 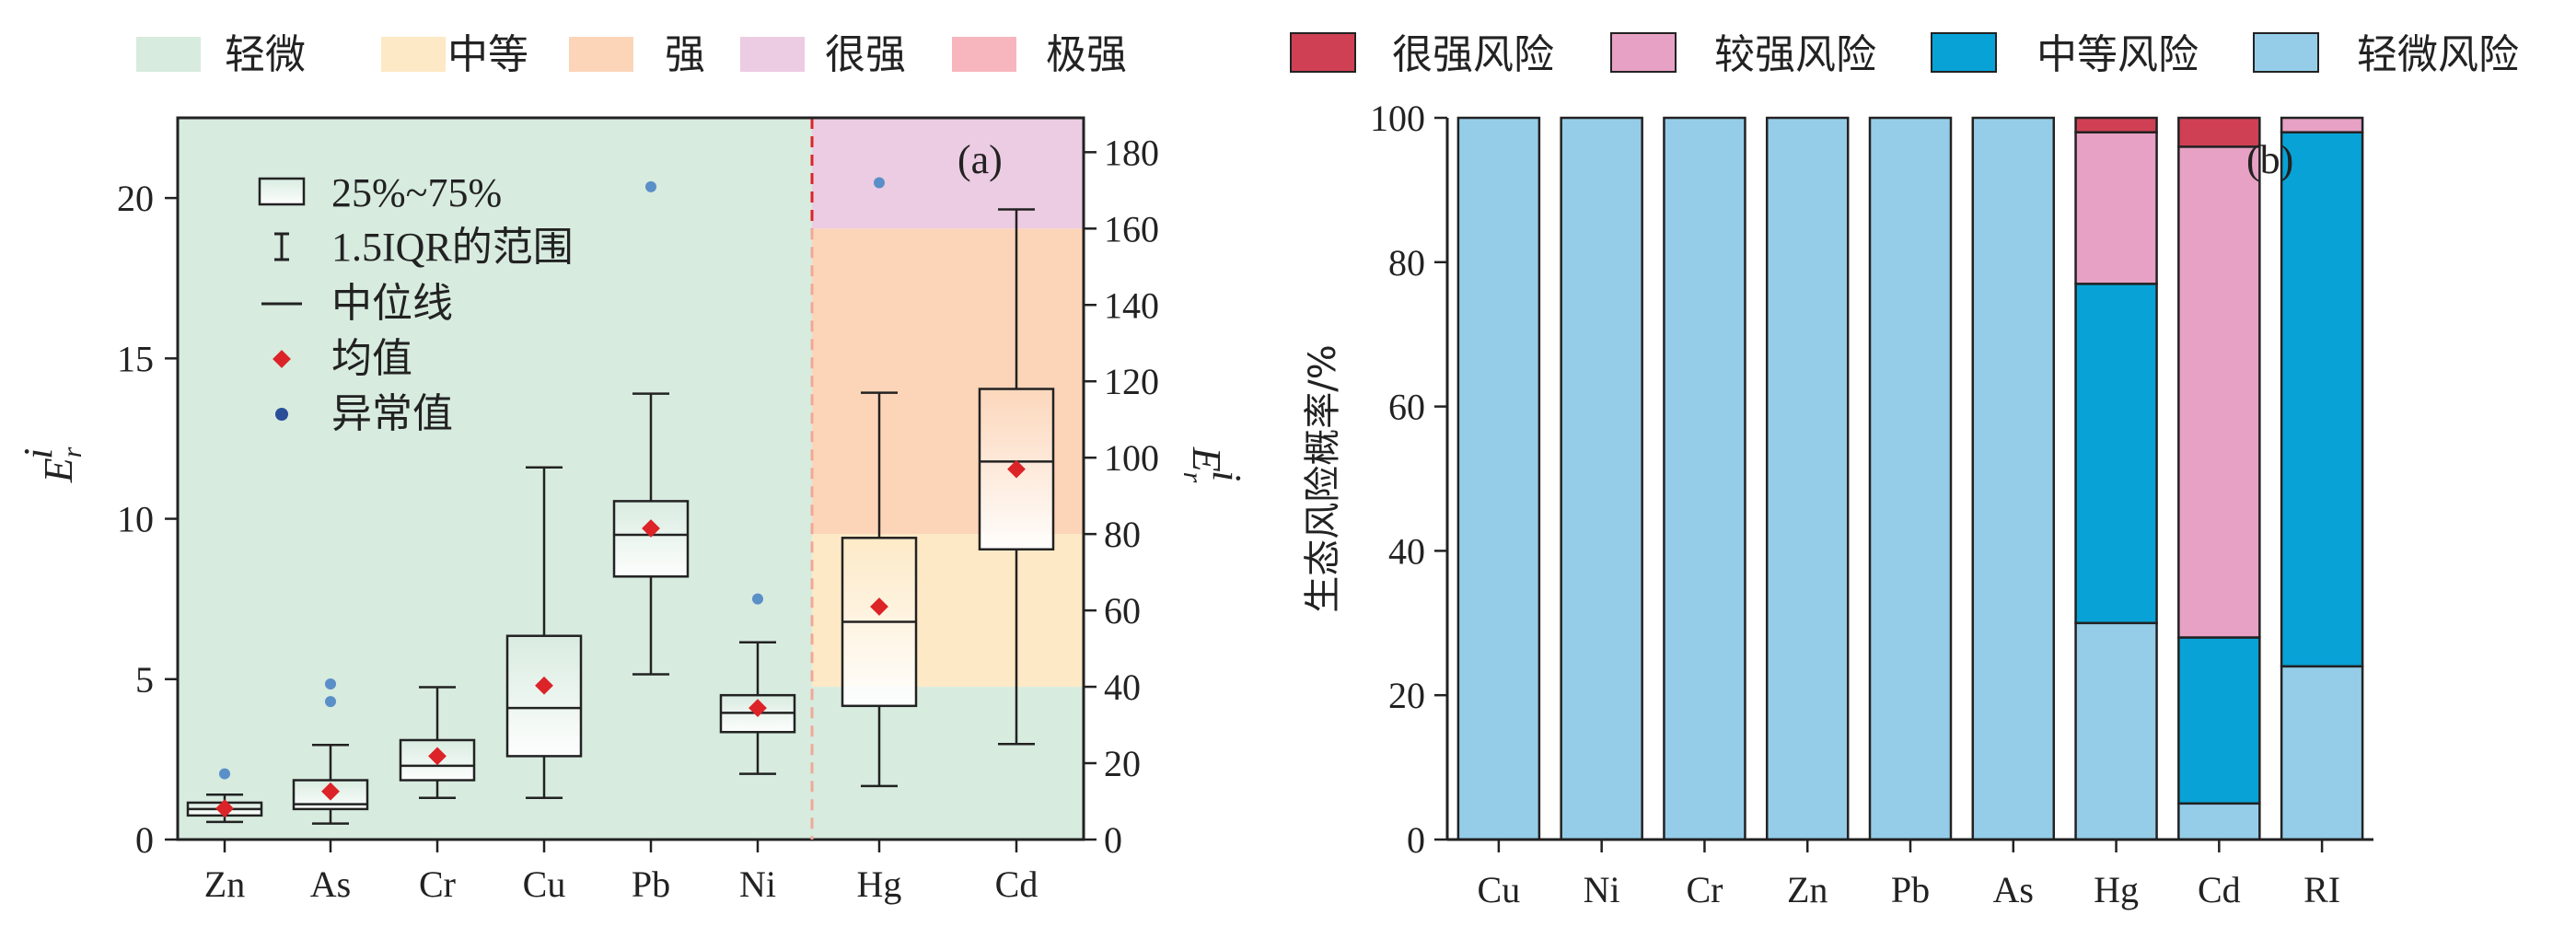 What do you see at coordinates (1910, 889) in the screenshot?
I see `x-tick-label: Pb` at bounding box center [1910, 889].